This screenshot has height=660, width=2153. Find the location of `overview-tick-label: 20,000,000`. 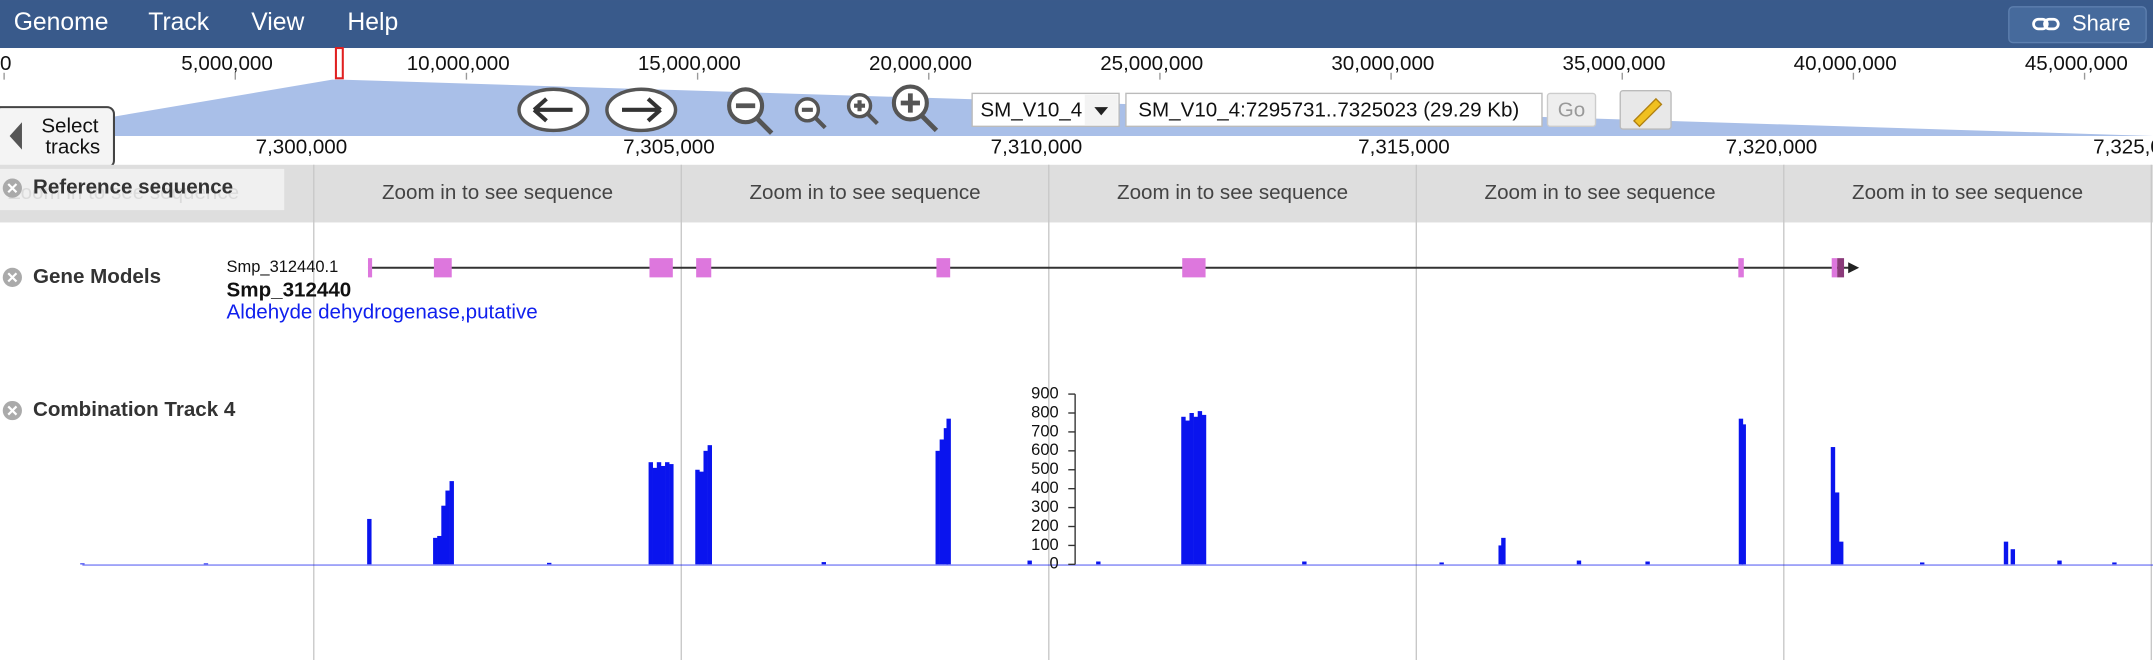

overview-tick-label: 20,000,000 is located at coordinates (920, 63).